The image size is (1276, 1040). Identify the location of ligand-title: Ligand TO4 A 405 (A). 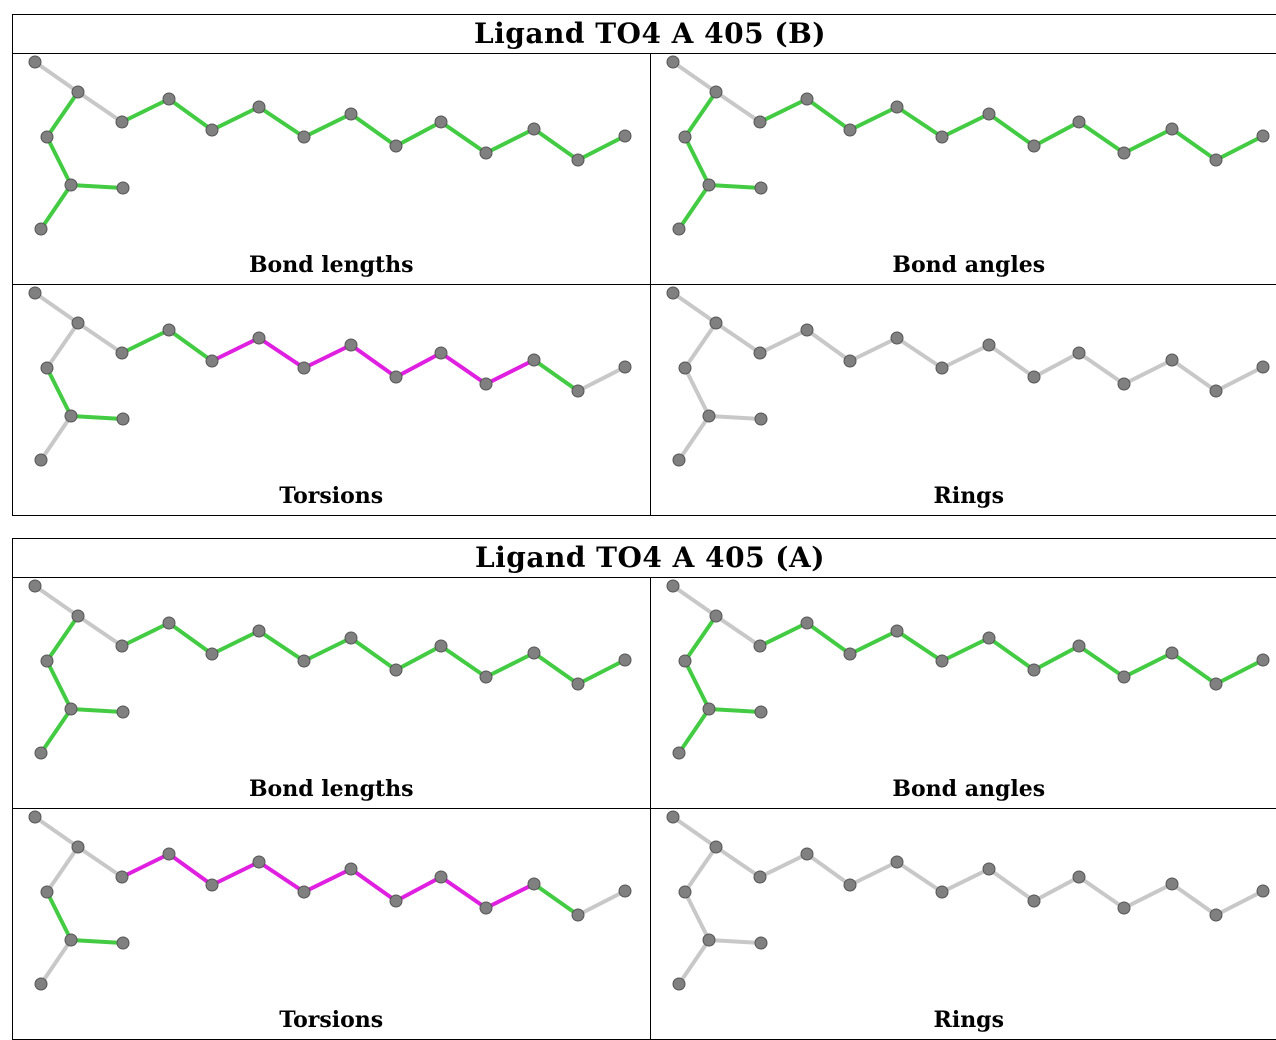
(644, 558).